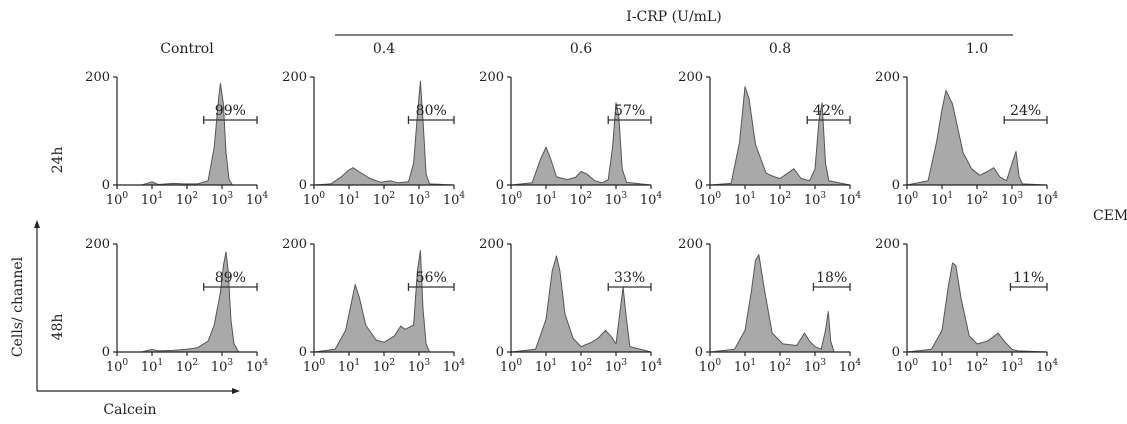 This screenshot has height=424, width=1127. What do you see at coordinates (1028, 278) in the screenshot?
I see `gate-percent-label: 11%` at bounding box center [1028, 278].